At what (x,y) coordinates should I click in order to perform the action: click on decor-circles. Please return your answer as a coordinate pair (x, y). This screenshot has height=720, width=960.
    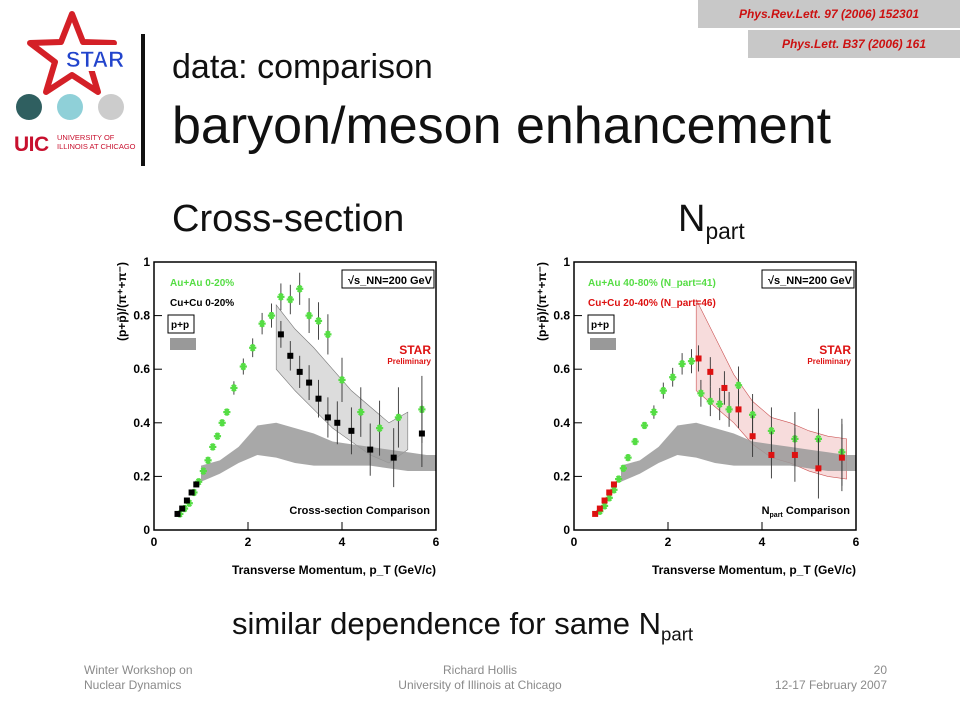
    Looking at the image, I should click on (70, 107).